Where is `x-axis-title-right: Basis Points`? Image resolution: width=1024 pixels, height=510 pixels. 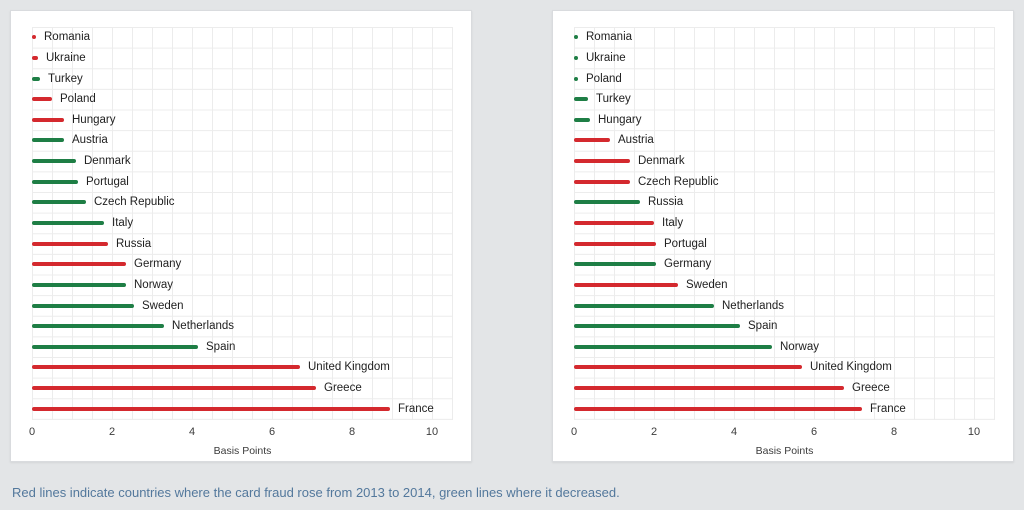
x-axis-title-right: Basis Points is located at coordinates (784, 451).